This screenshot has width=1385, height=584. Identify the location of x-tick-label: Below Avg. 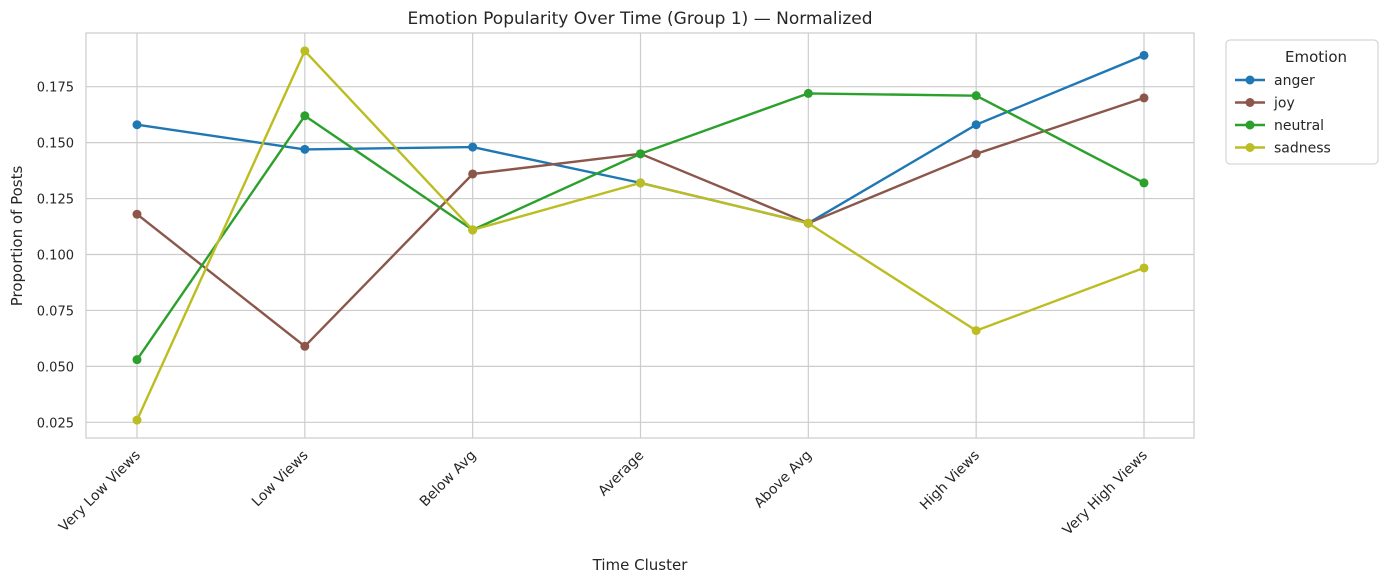
(448, 479).